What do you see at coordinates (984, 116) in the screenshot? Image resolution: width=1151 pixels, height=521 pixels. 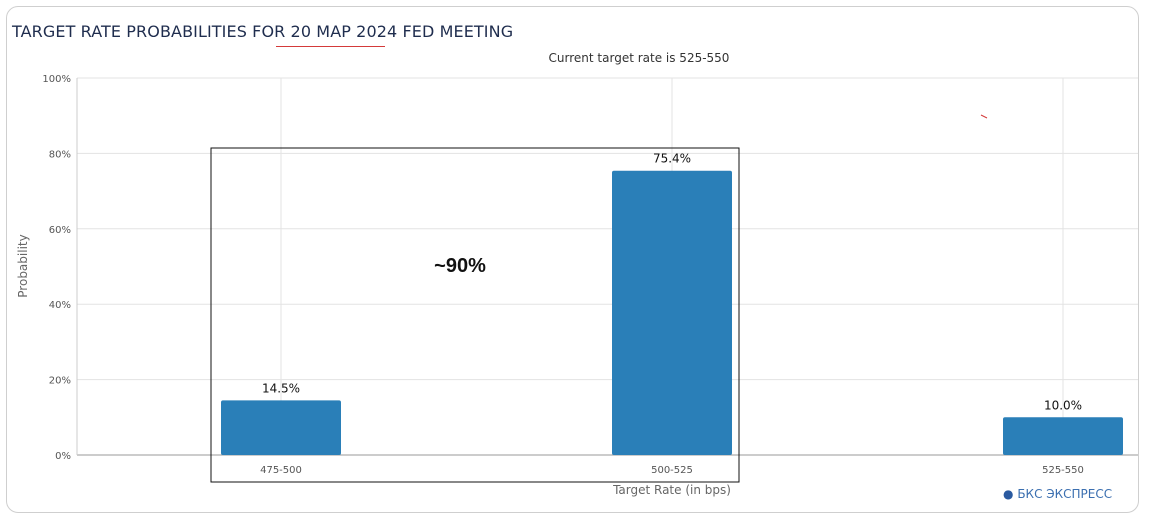 I see `red-mark` at bounding box center [984, 116].